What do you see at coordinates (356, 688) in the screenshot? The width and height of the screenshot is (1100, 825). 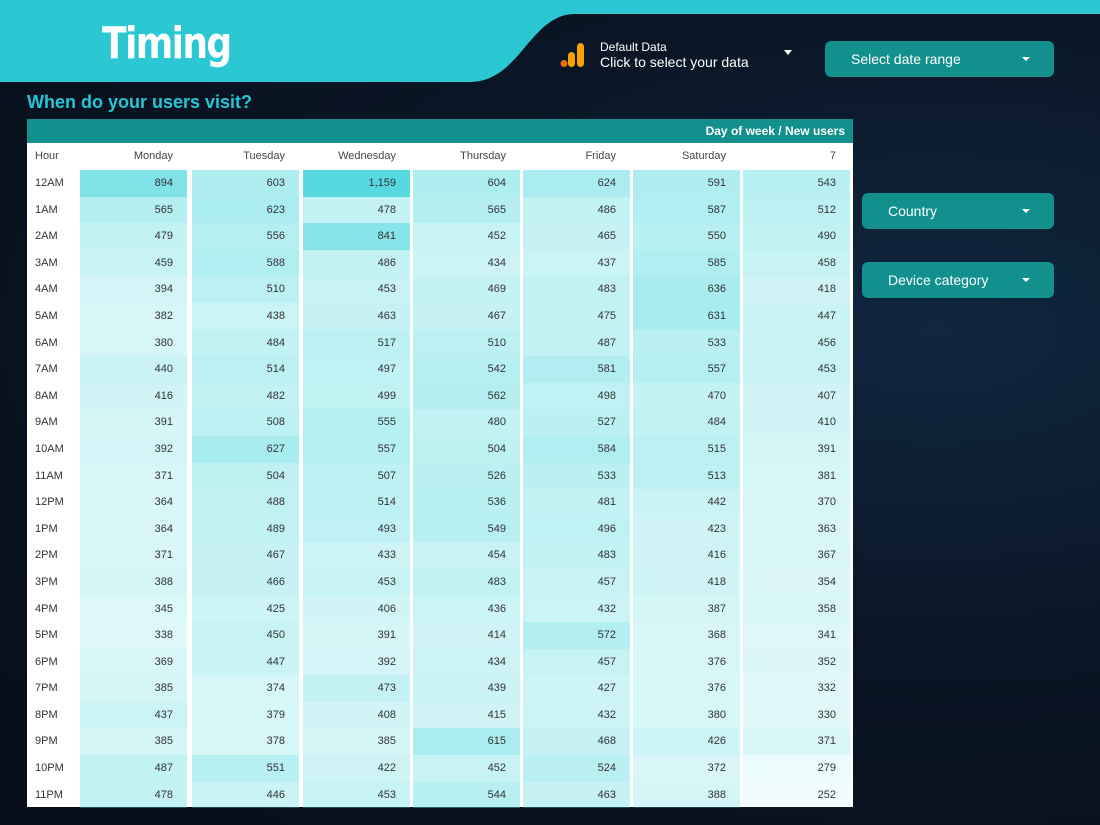 I see `table-cell: 473` at bounding box center [356, 688].